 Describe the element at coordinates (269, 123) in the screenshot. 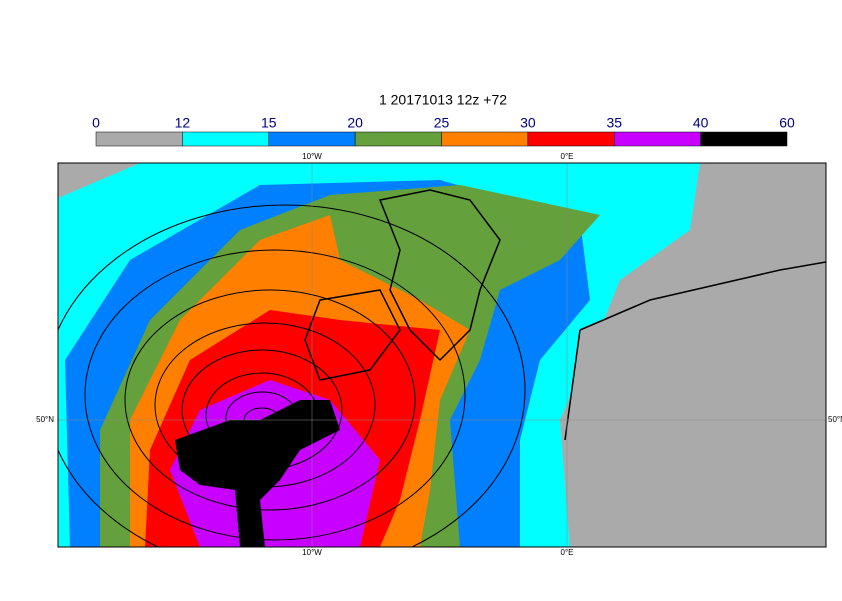

I see `colorbar-label: 15` at that location.